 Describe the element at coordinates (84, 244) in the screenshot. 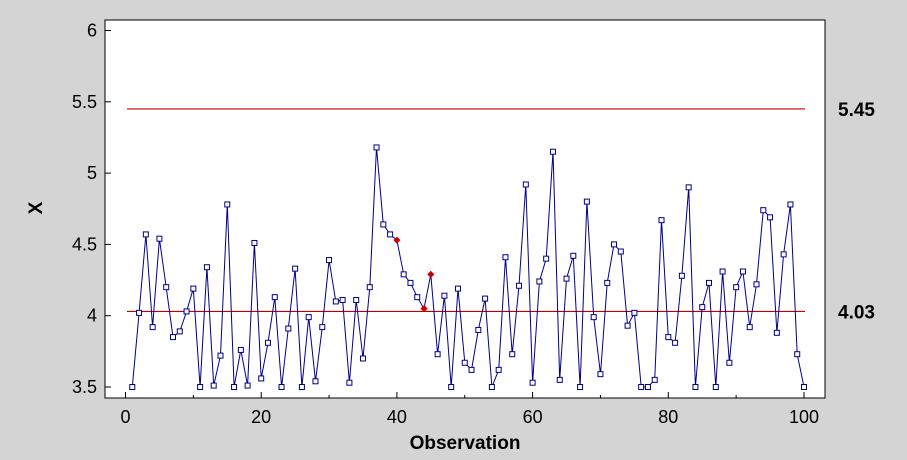

I see `y-tick-label: 4.5` at that location.